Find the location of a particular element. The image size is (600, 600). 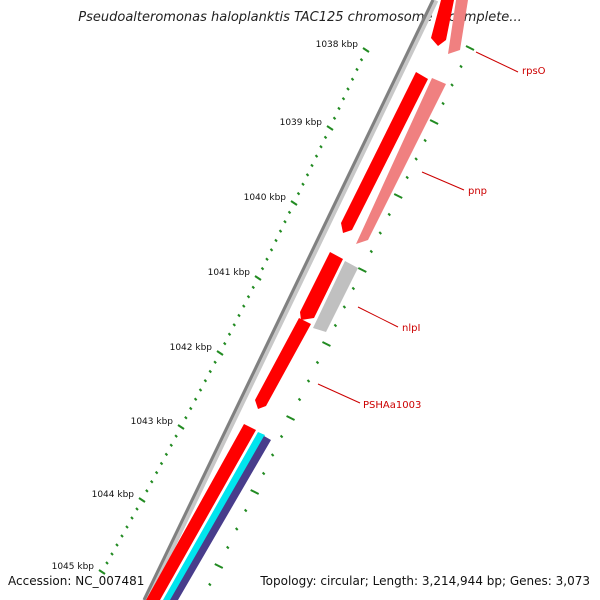

gene-feature-cyan is located at coordinates (214, 516).